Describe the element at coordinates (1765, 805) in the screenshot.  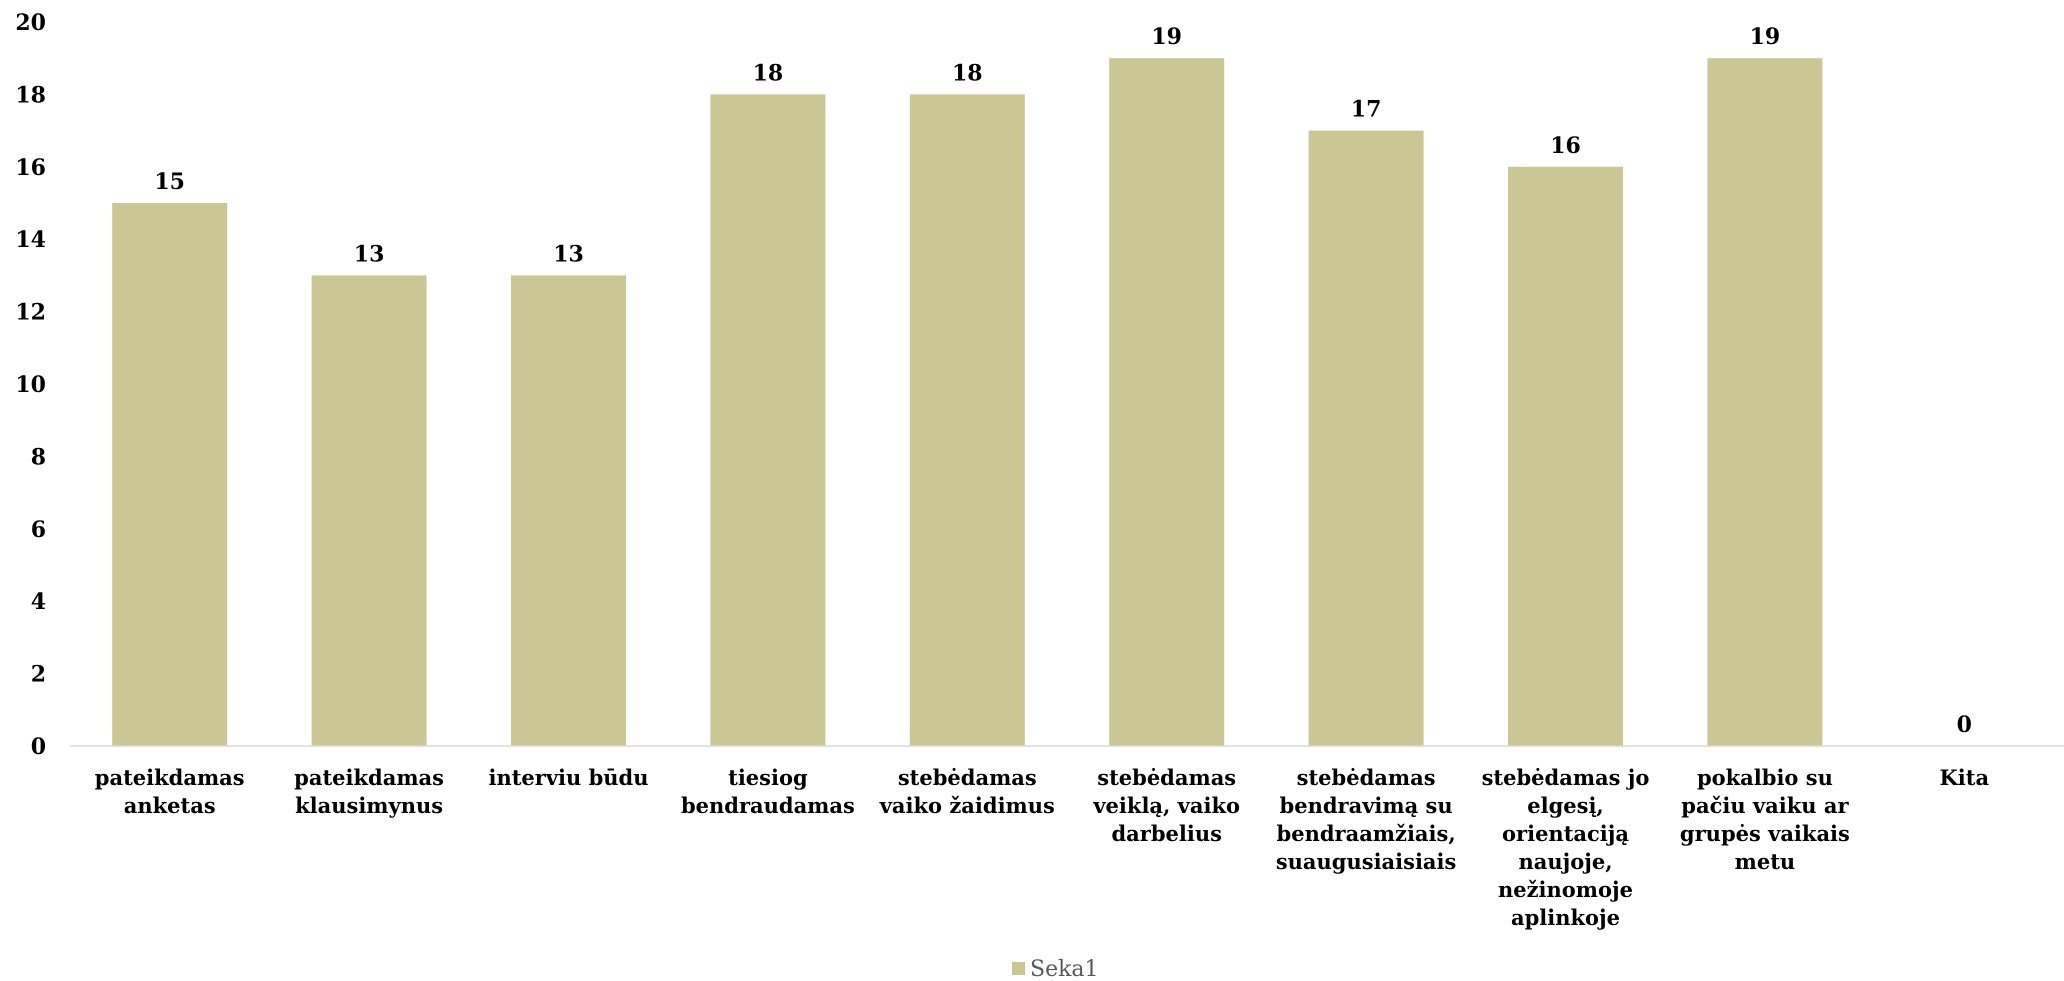
I see `x-category-label-line: pačiu vaiku ar` at that location.